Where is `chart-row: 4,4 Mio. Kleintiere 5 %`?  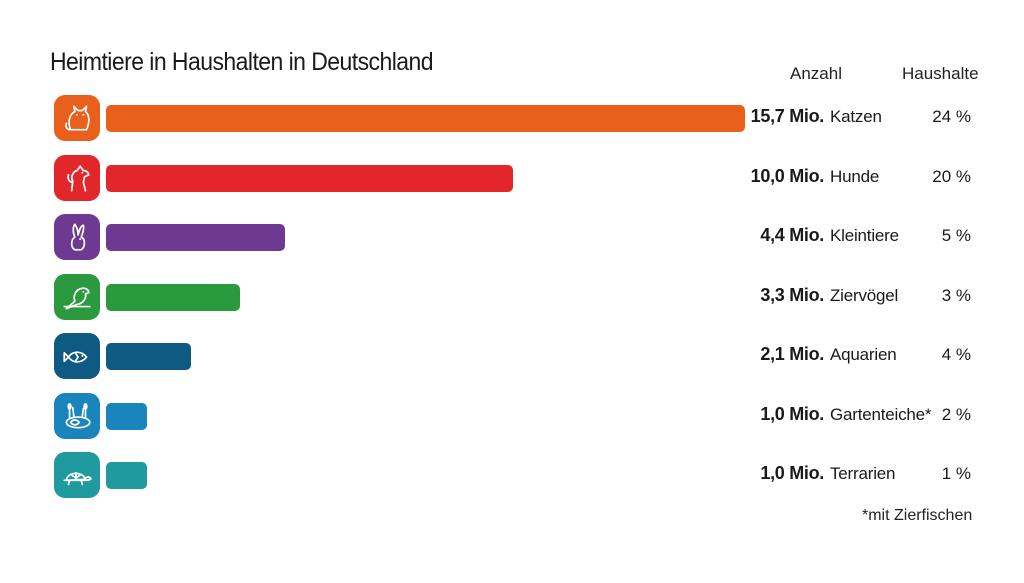
chart-row: 4,4 Mio. Kleintiere 5 % is located at coordinates (512, 236).